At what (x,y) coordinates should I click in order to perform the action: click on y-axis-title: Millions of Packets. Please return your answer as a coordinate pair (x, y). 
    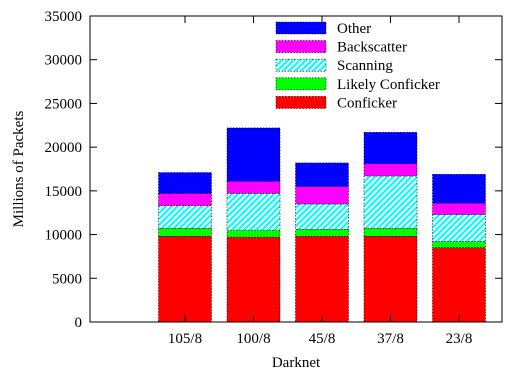
    Looking at the image, I should click on (19, 169).